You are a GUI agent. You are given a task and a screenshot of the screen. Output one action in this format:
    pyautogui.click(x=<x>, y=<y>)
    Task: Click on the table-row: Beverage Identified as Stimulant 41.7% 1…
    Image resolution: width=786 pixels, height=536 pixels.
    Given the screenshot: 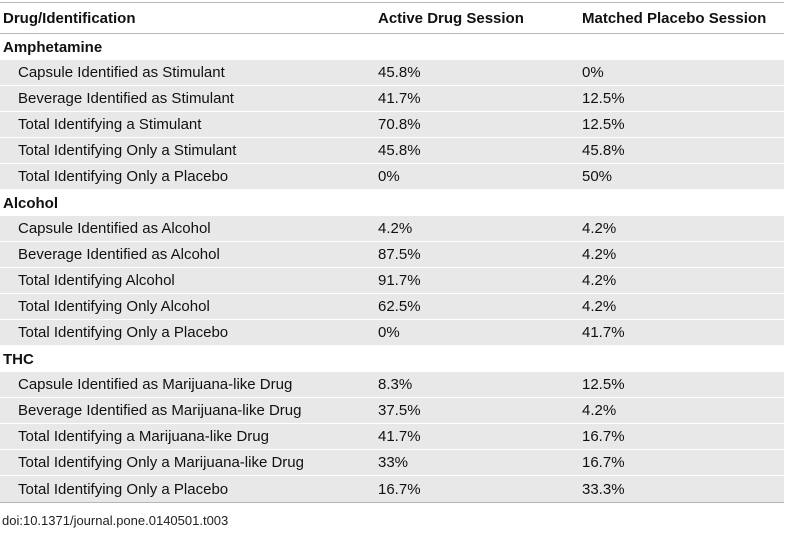 What is the action you would take?
    pyautogui.click(x=392, y=99)
    